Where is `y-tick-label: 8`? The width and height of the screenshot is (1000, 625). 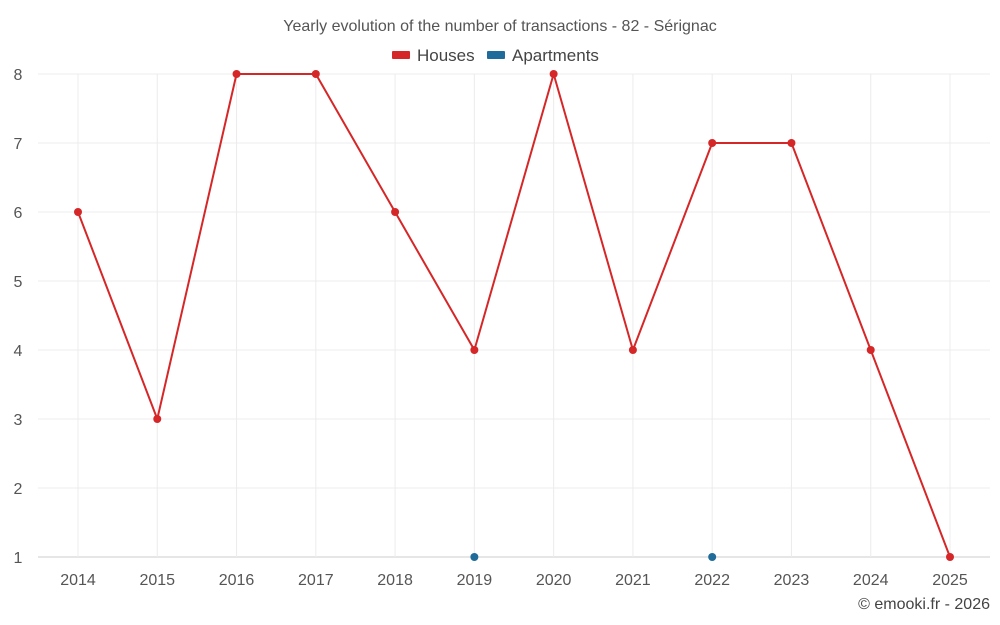 y-tick-label: 8 is located at coordinates (18, 75).